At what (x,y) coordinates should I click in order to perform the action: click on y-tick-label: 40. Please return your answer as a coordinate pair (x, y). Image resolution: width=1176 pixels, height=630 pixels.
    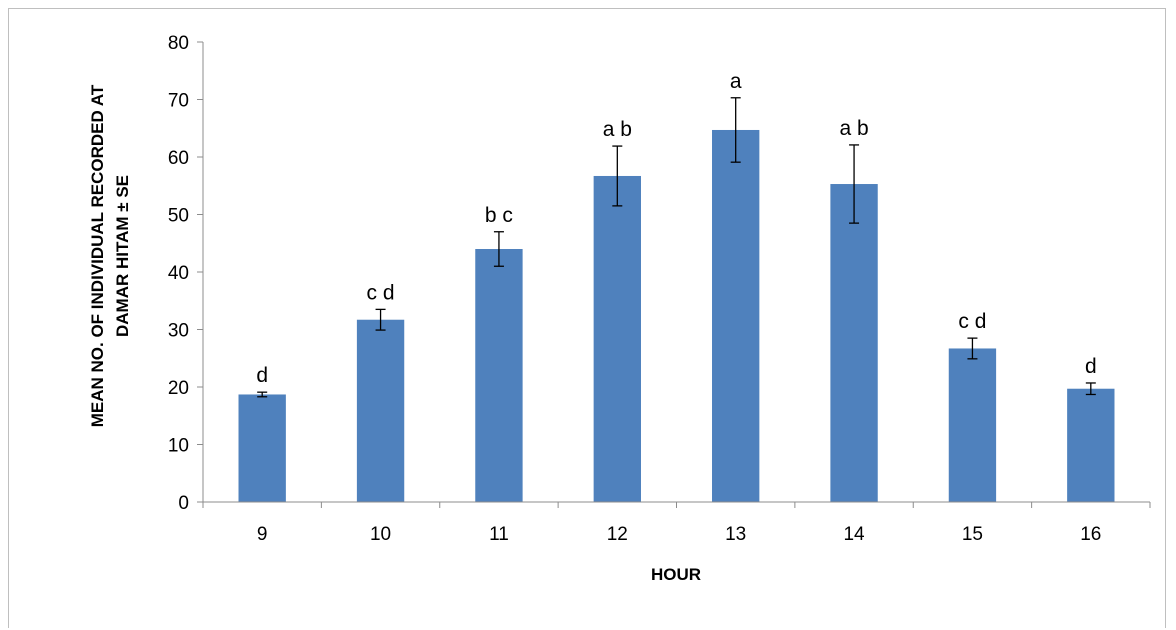
    Looking at the image, I should click on (178, 273).